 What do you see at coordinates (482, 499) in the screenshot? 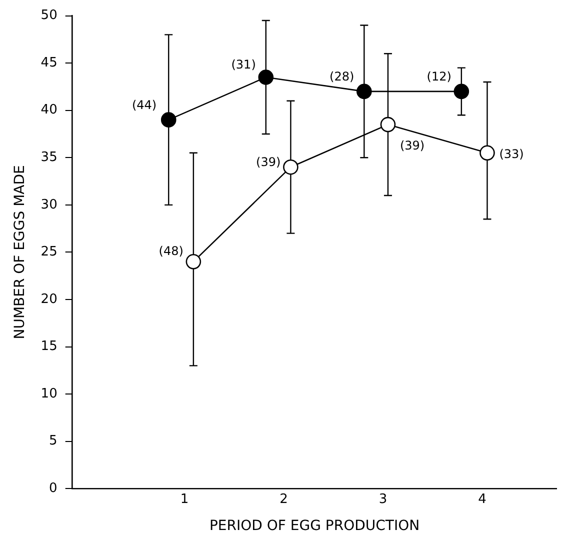
I see `x-tick-label: 4` at bounding box center [482, 499].